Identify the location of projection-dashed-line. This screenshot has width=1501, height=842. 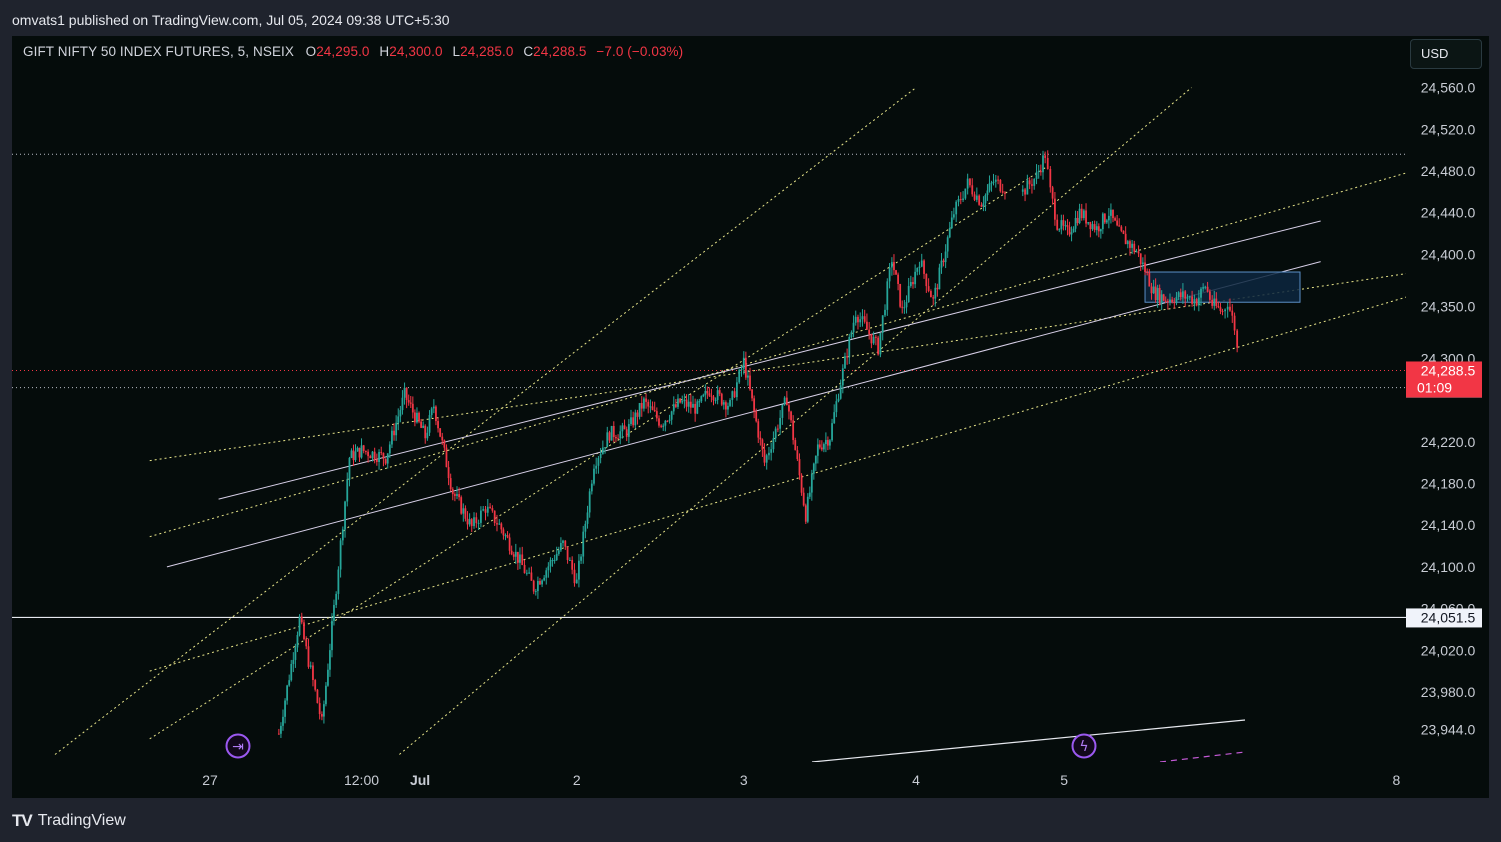
(1202, 756).